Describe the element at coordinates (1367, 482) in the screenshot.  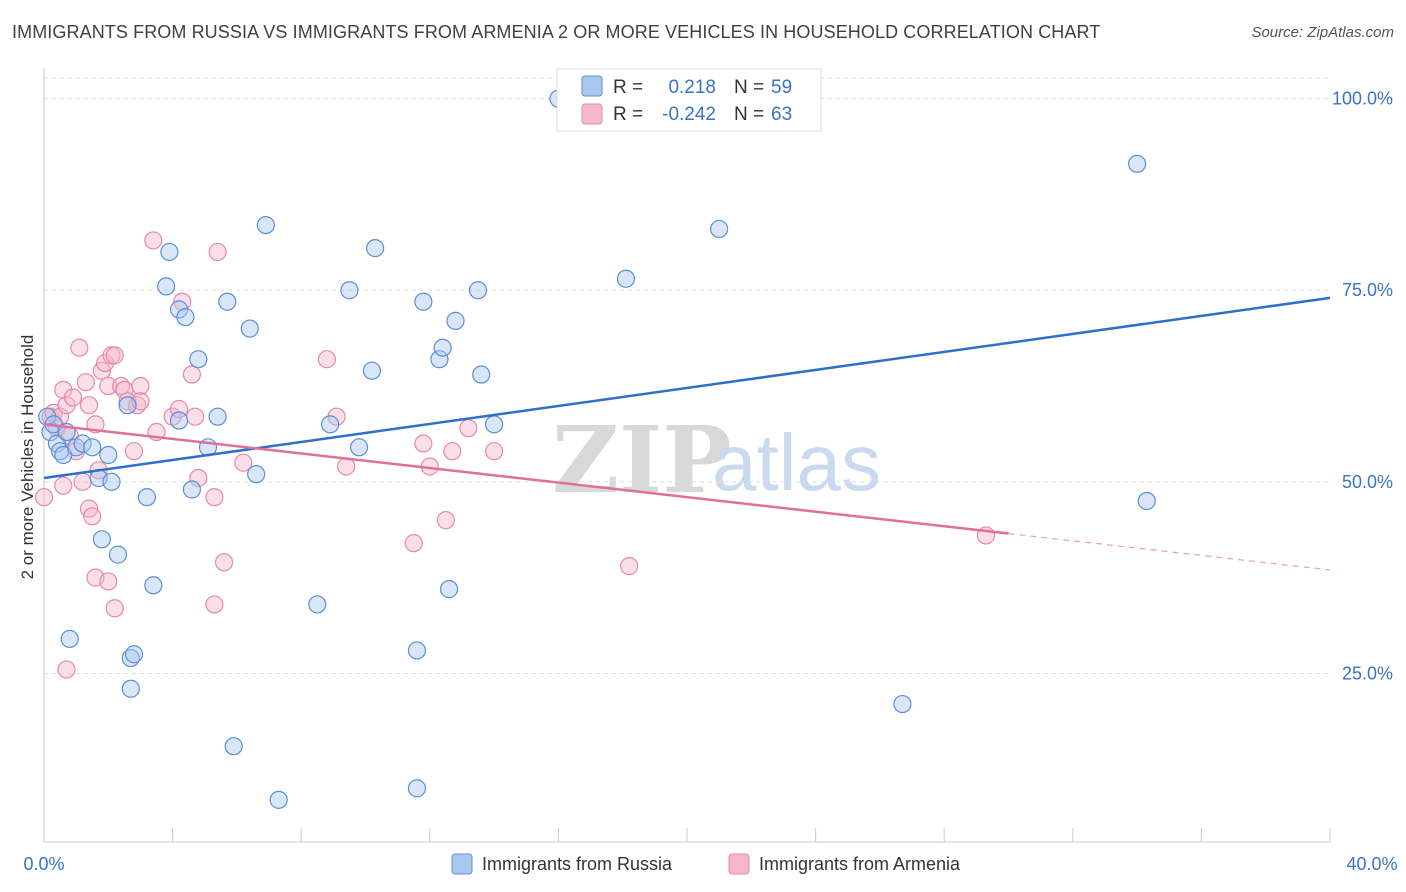
I see `y-tick-label-1: 50.0%` at that location.